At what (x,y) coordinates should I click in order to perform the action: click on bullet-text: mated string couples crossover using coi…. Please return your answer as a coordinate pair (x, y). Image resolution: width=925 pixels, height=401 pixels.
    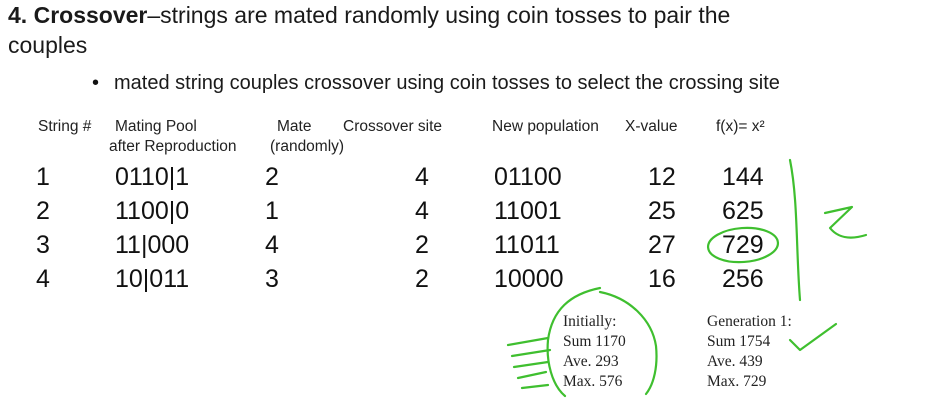
    Looking at the image, I should click on (447, 83).